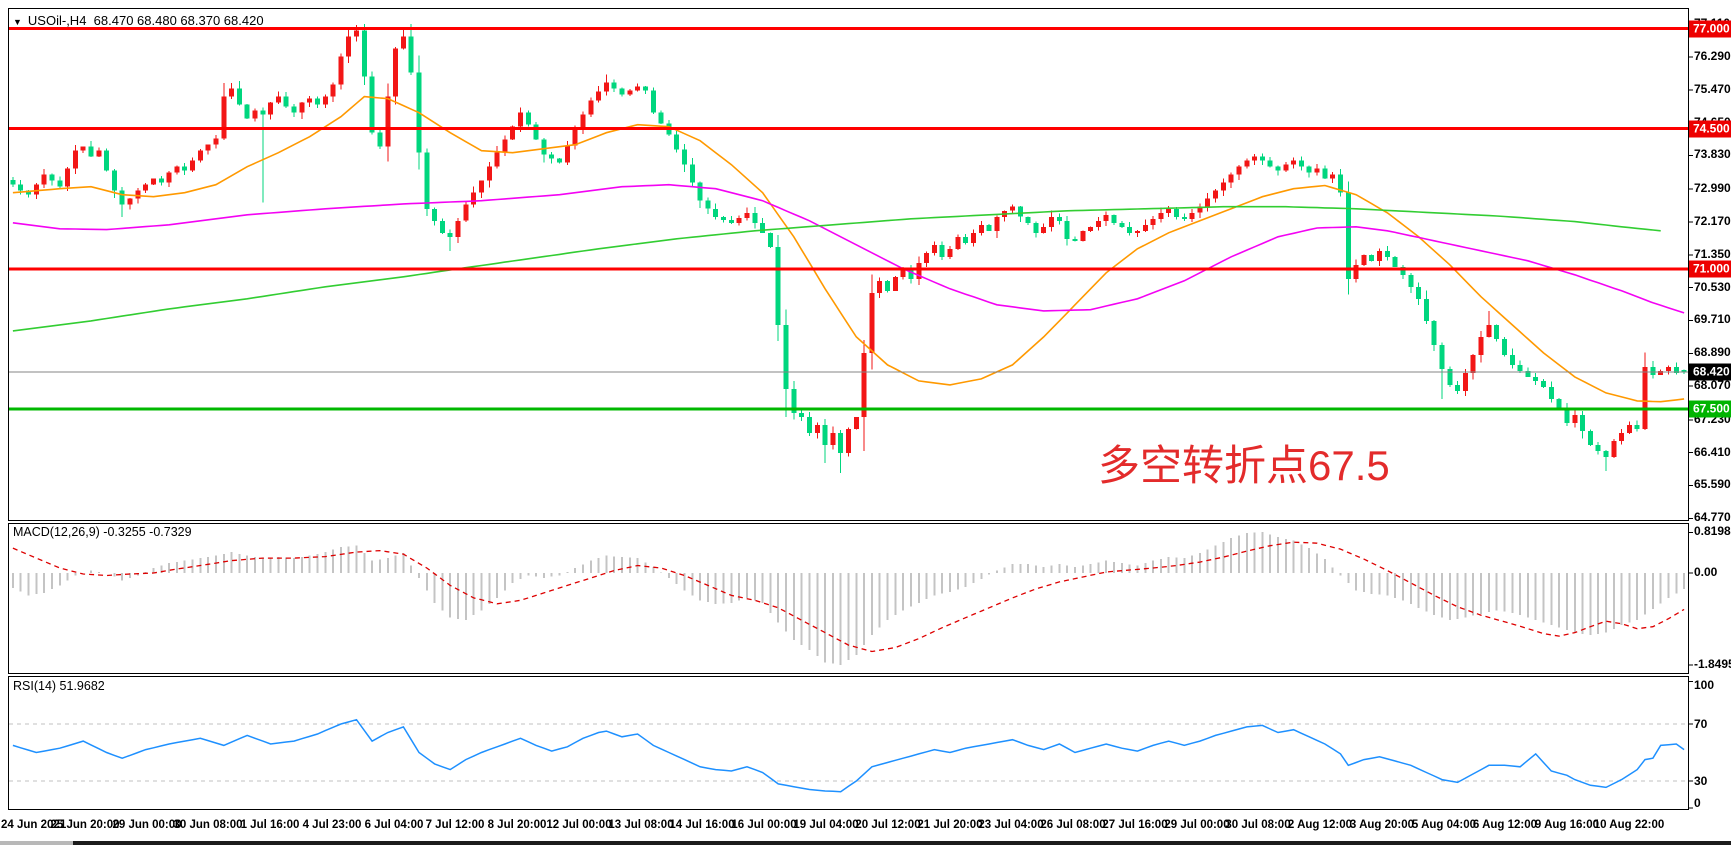 The height and width of the screenshot is (845, 1731). What do you see at coordinates (1712, 352) in the screenshot?
I see `price-axis-tick: 68.890` at bounding box center [1712, 352].